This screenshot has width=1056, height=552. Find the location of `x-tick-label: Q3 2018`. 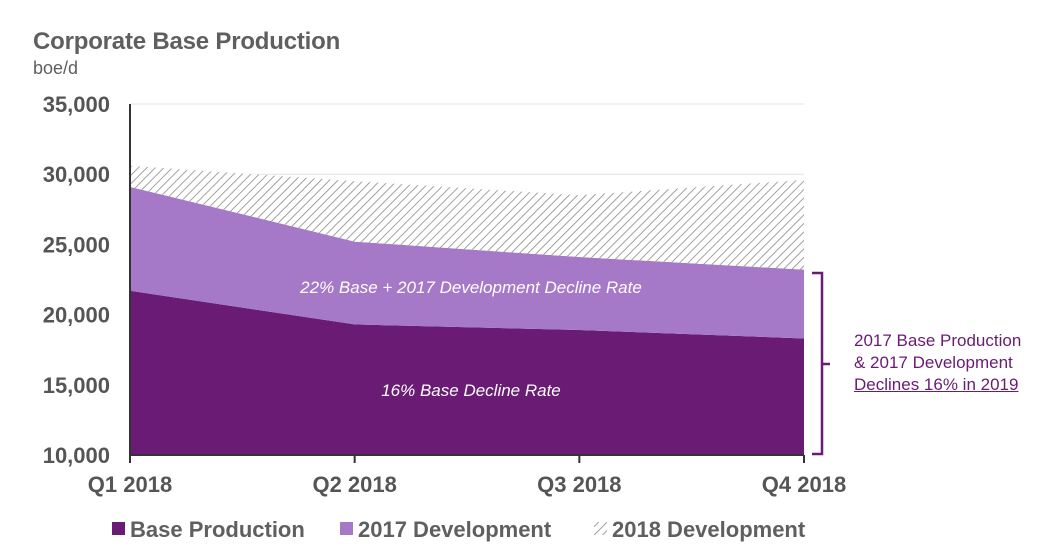

x-tick-label: Q3 2018 is located at coordinates (579, 484).